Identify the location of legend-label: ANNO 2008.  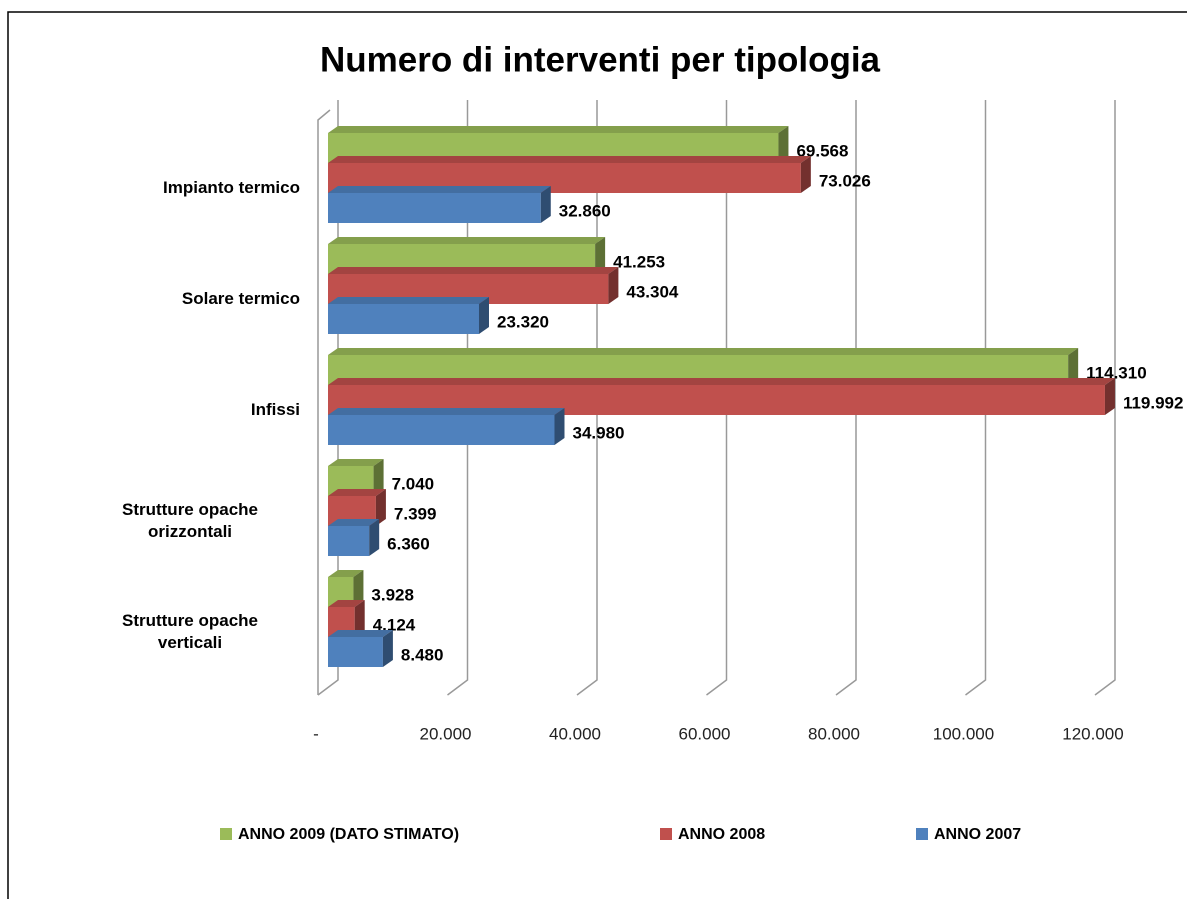
(721, 834).